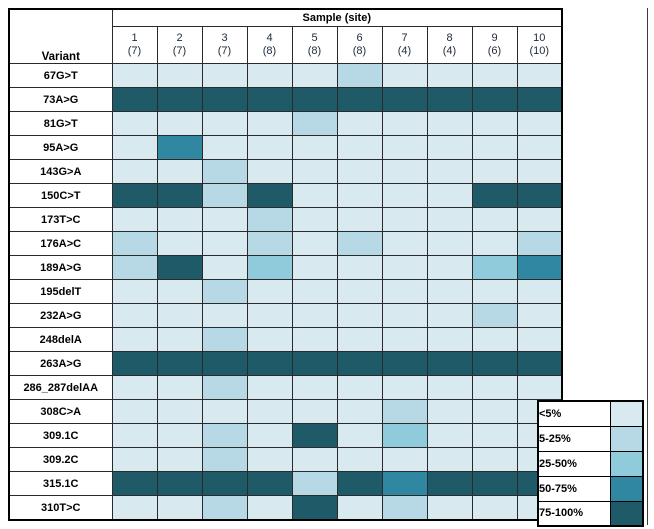 The image size is (654, 529). Describe the element at coordinates (60, 123) in the screenshot. I see `variant-label: 81G>T` at that location.